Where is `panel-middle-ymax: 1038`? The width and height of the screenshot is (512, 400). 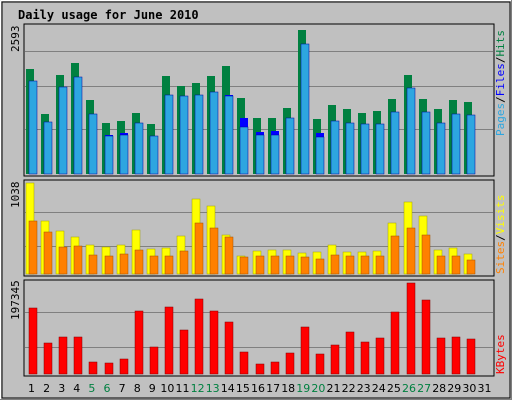 panel-middle-ymax: 1038 is located at coordinates (15, 195).